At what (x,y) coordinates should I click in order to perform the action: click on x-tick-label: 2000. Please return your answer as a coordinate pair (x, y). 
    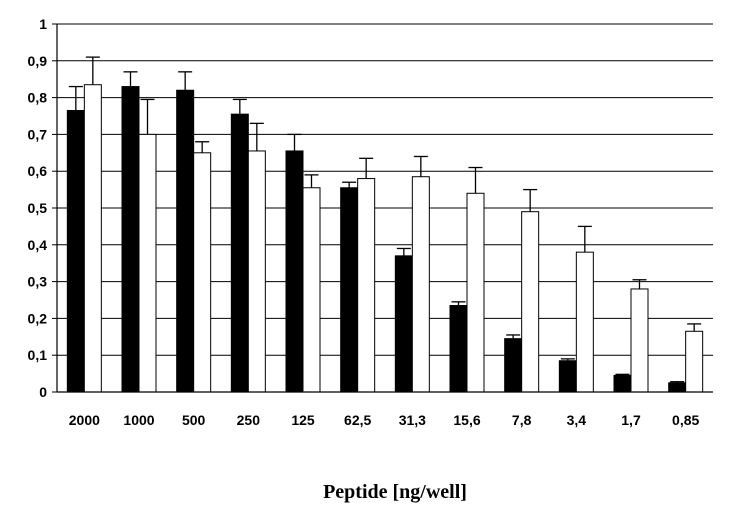
    Looking at the image, I should click on (84, 420).